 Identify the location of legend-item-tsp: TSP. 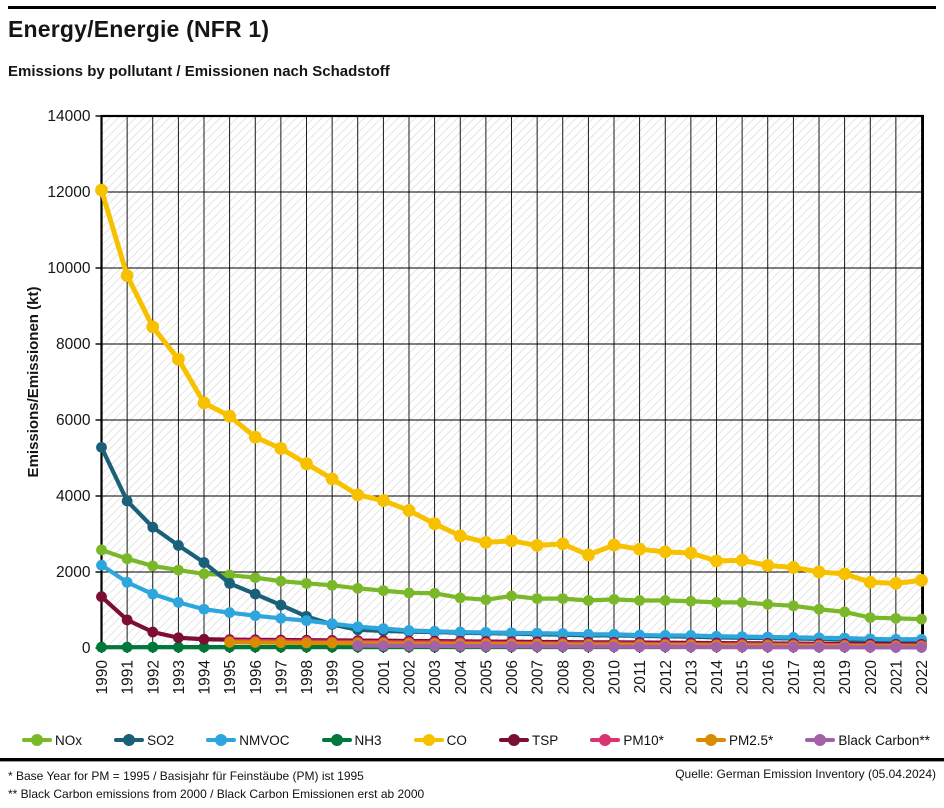
(528, 740).